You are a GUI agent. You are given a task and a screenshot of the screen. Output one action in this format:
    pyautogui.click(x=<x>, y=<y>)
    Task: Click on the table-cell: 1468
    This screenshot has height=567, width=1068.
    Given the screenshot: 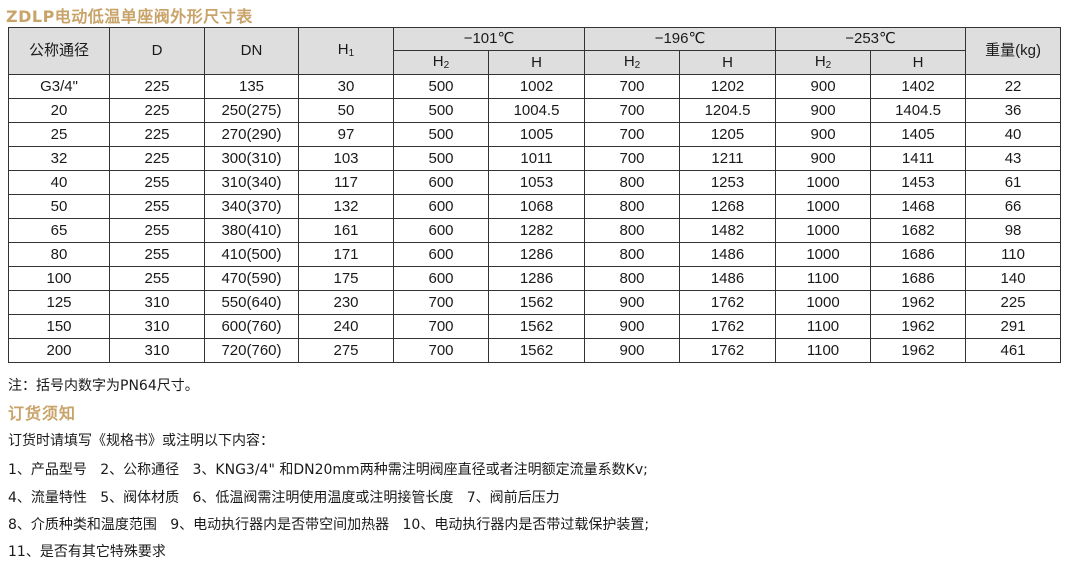 What is the action you would take?
    pyautogui.click(x=918, y=206)
    